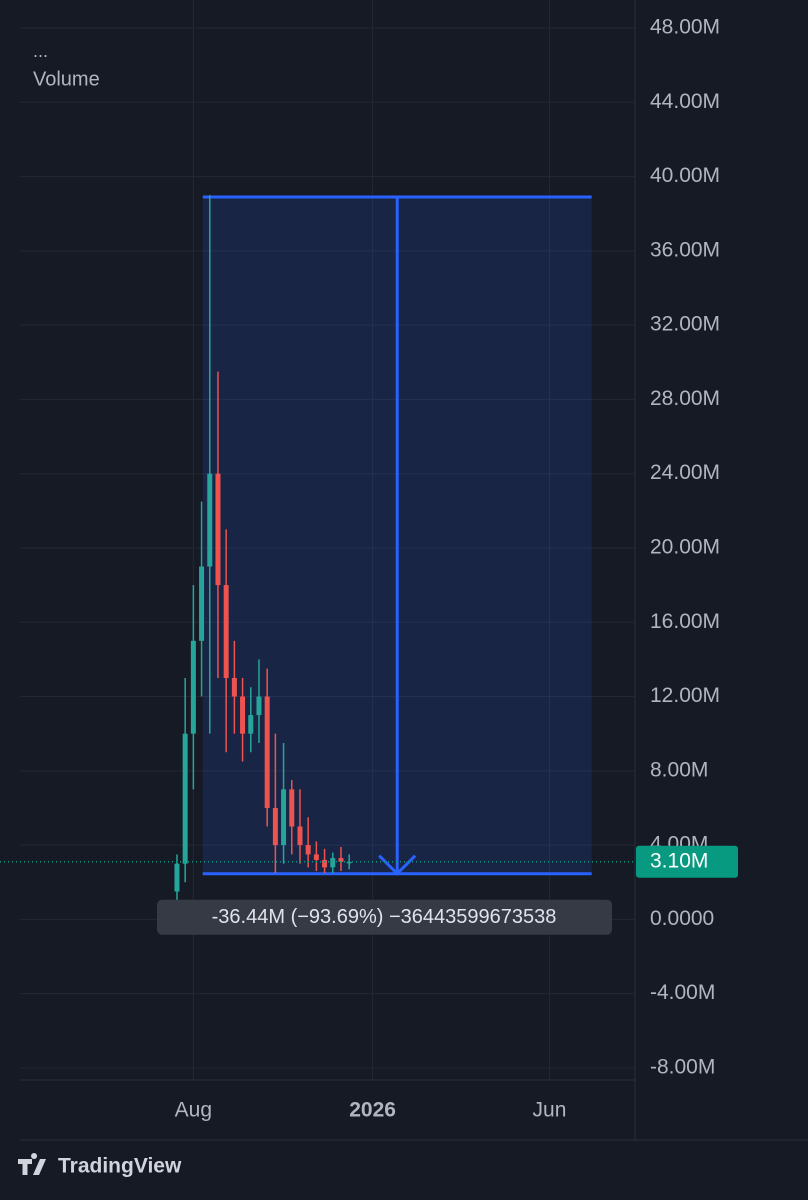 Image resolution: width=808 pixels, height=1200 pixels. I want to click on y-tick-label: 24.00M, so click(685, 472).